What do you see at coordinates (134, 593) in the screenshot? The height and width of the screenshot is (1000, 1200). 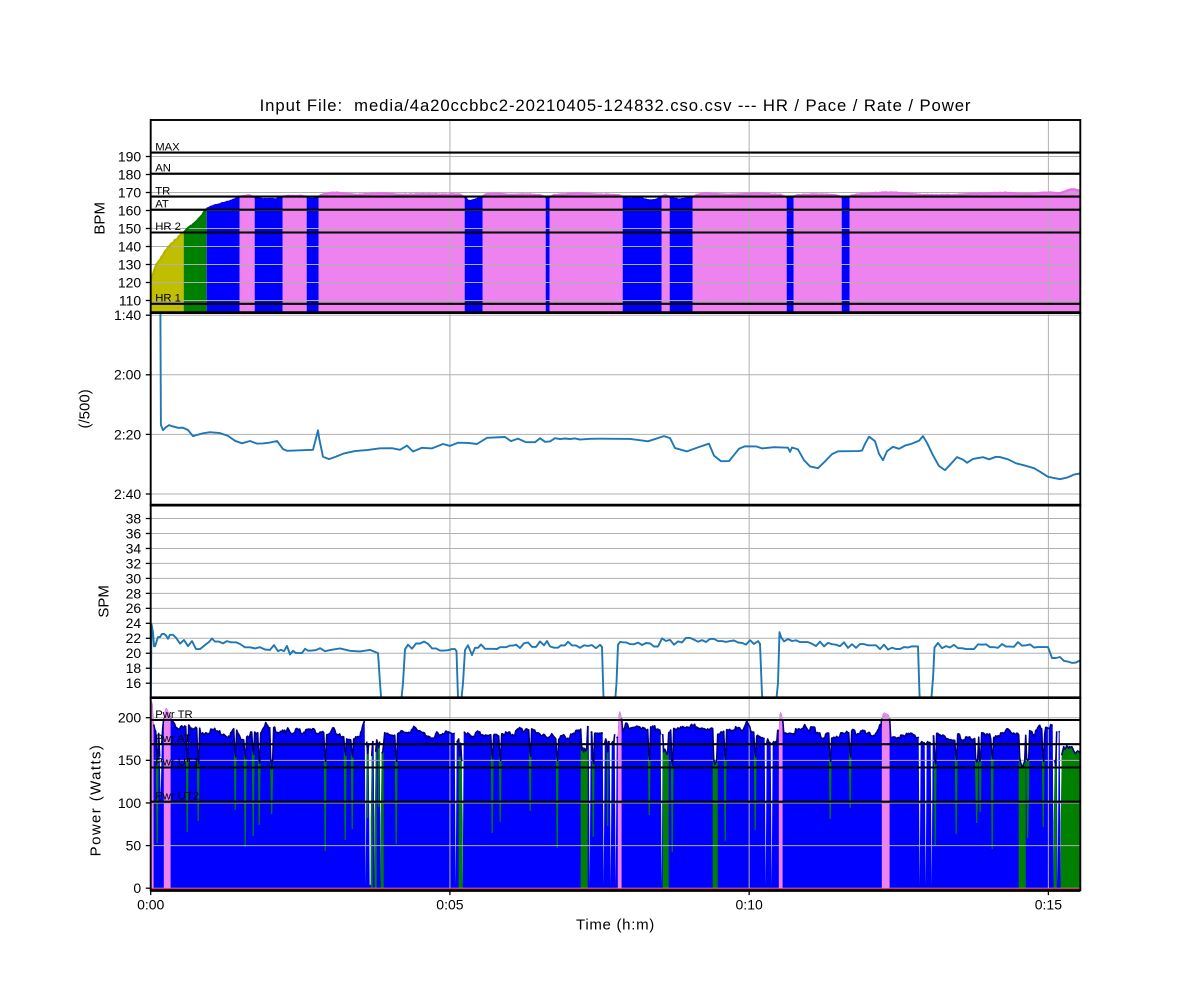 I see `svg-text: 28` at bounding box center [134, 593].